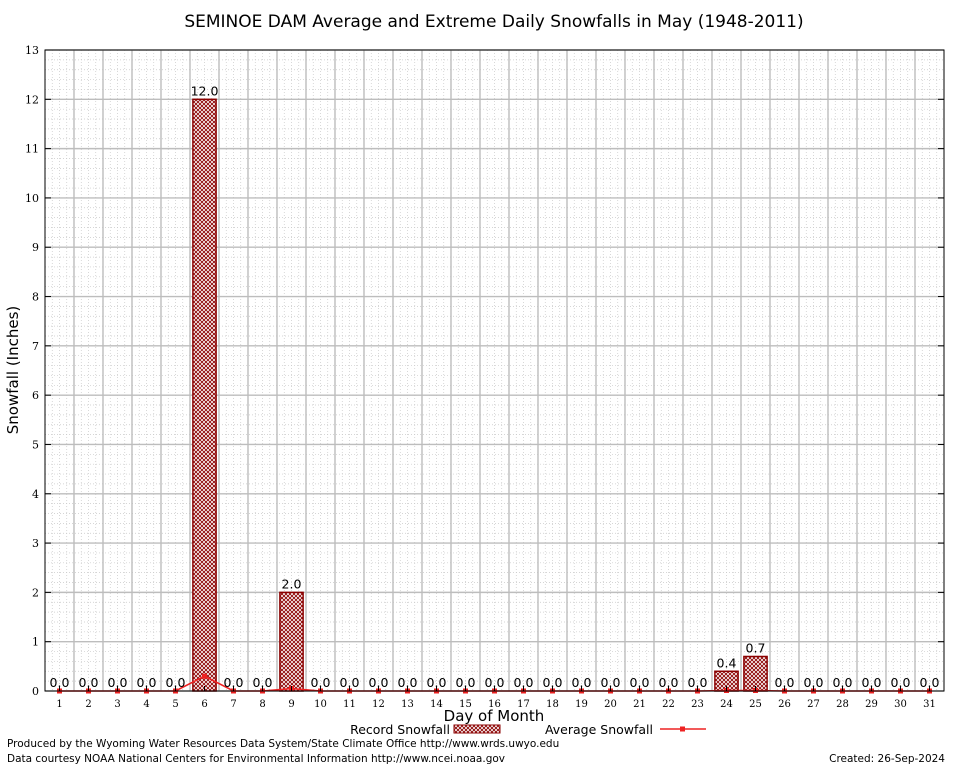 The width and height of the screenshot is (954, 768). I want to click on y-tick-label: 5, so click(35, 444).